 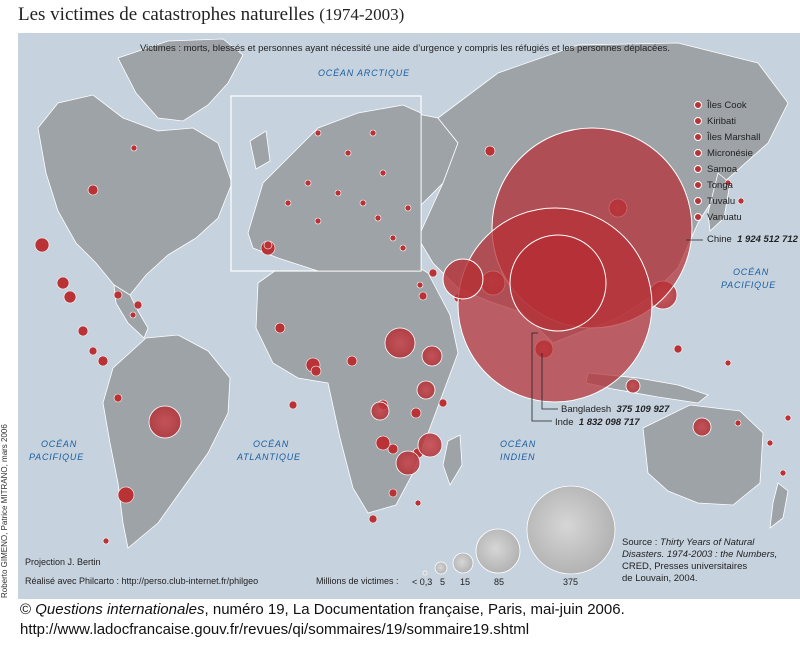 I want to click on greenland-shape, so click(x=180, y=80).